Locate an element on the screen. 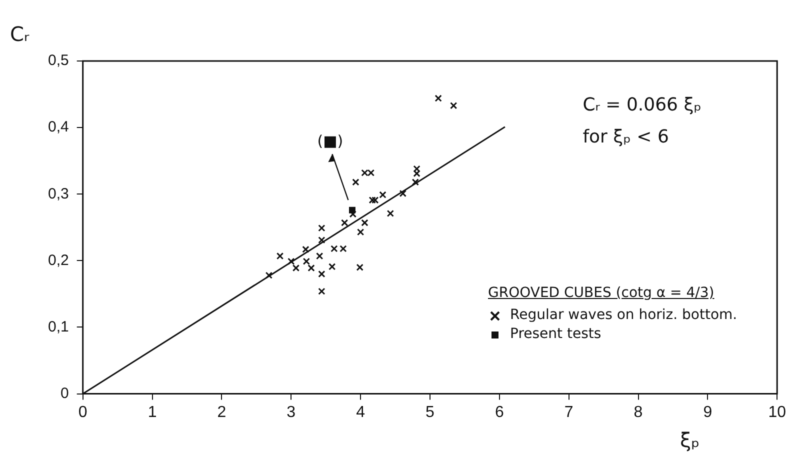 This screenshot has height=470, width=789. x-tick-label: 10 is located at coordinates (777, 412).